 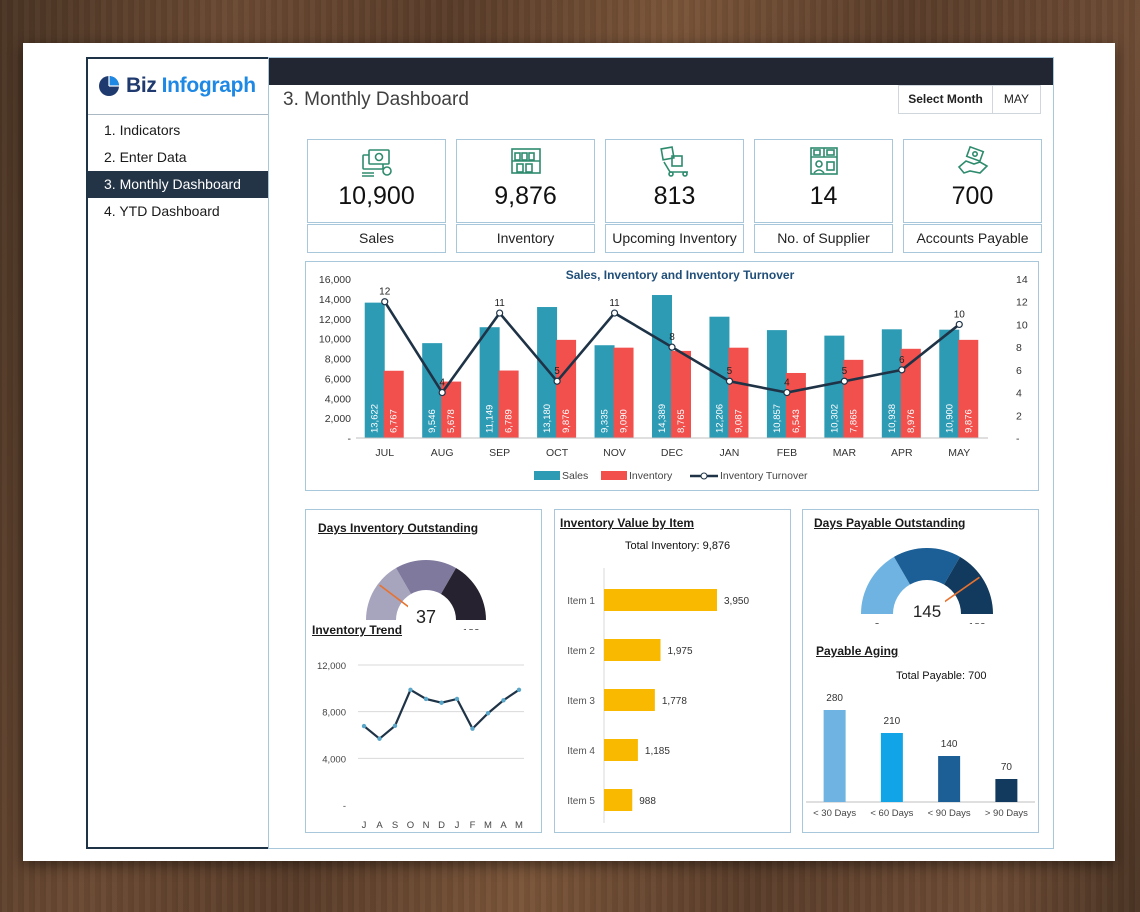 I want to click on kpi-value-sales: 10,900, so click(x=376, y=196).